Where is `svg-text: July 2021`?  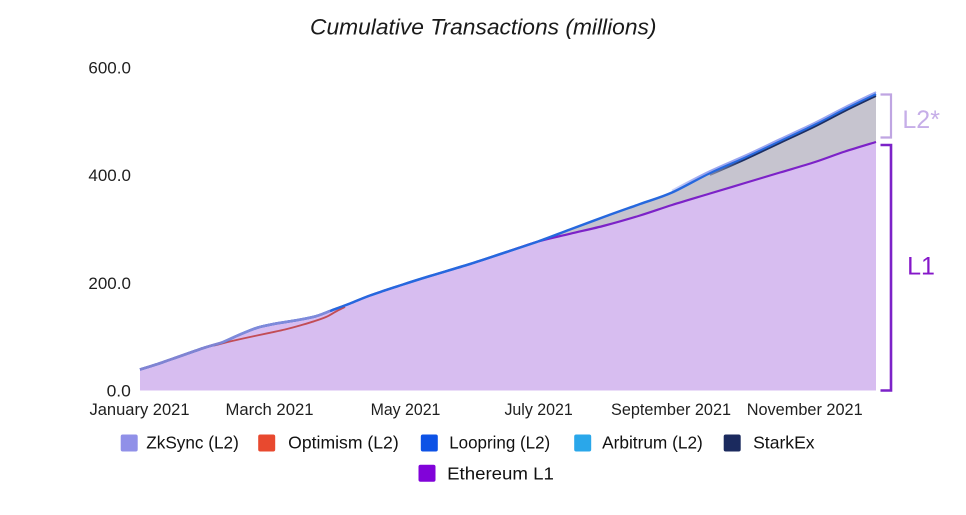 svg-text: July 2021 is located at coordinates (538, 410).